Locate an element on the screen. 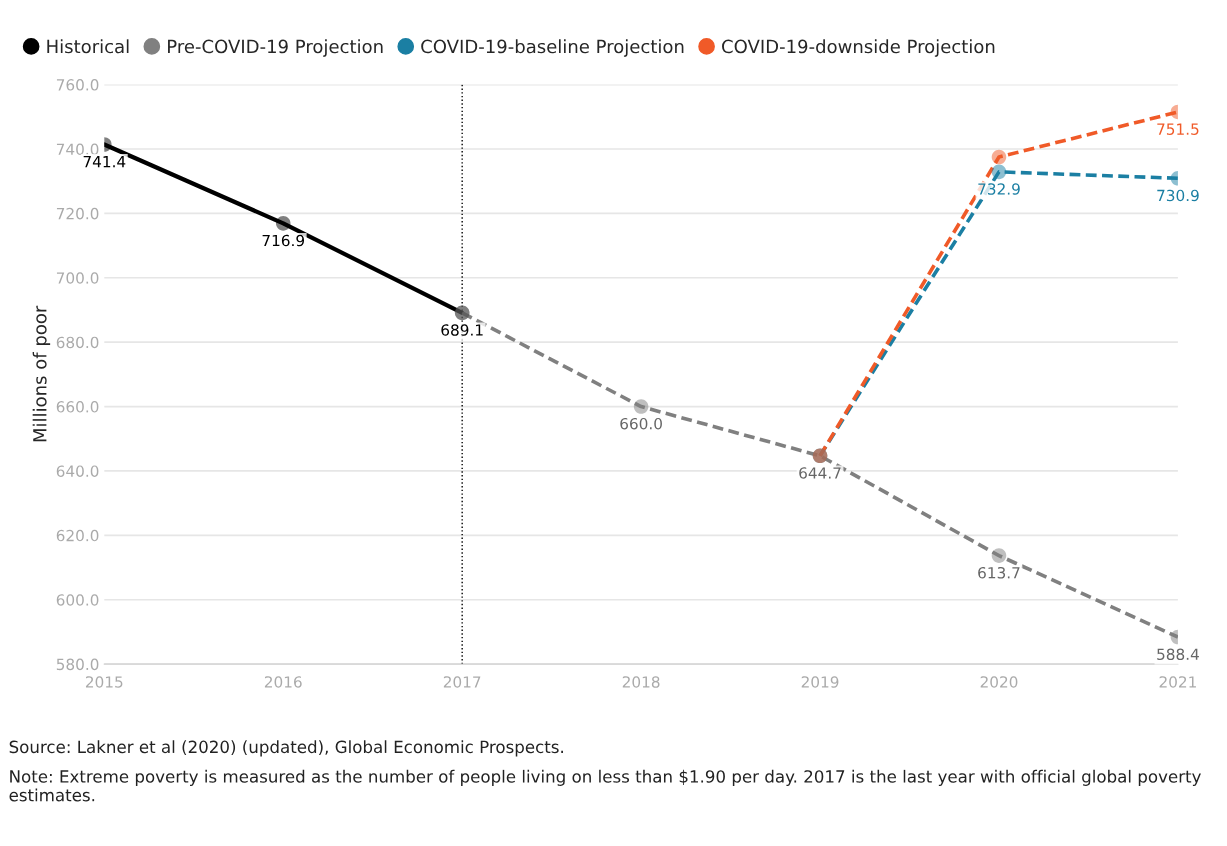 This screenshot has height=846, width=1227. data-label: 613.7 is located at coordinates (999, 572).